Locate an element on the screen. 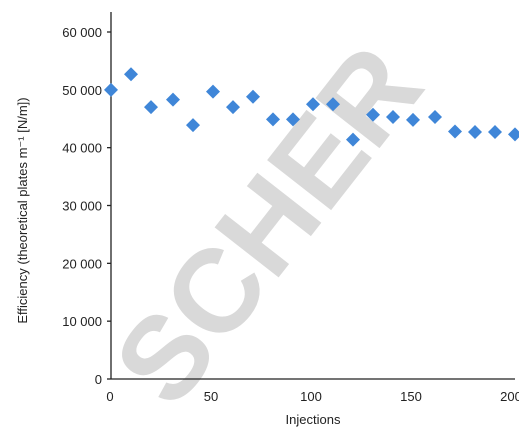  y-tick-label: 40 000 is located at coordinates (82, 148).